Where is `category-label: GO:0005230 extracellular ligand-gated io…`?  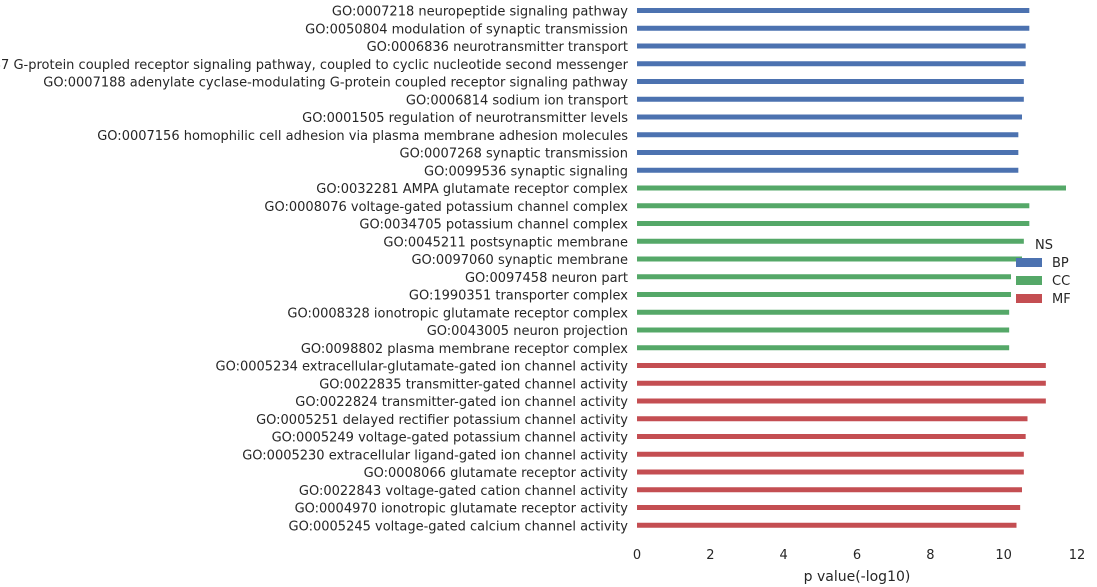 category-label: GO:0005230 extracellular ligand-gated io… is located at coordinates (435, 455).